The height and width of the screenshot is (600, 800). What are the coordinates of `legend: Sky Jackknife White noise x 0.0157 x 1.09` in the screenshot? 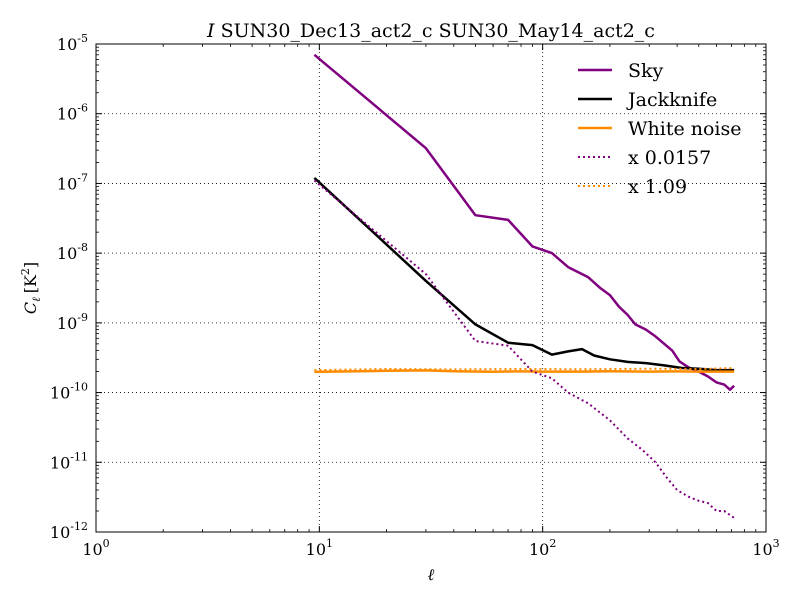 It's located at (660, 129).